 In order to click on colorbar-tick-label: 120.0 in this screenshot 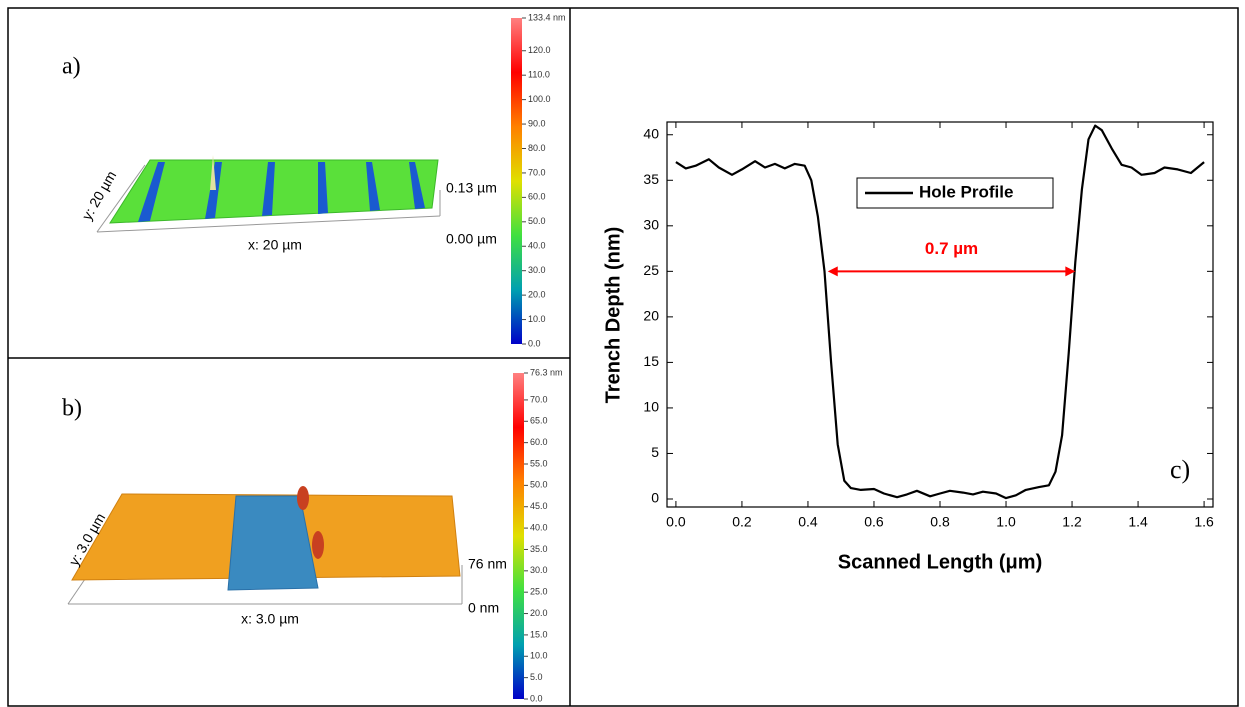, I will do `click(539, 50)`.